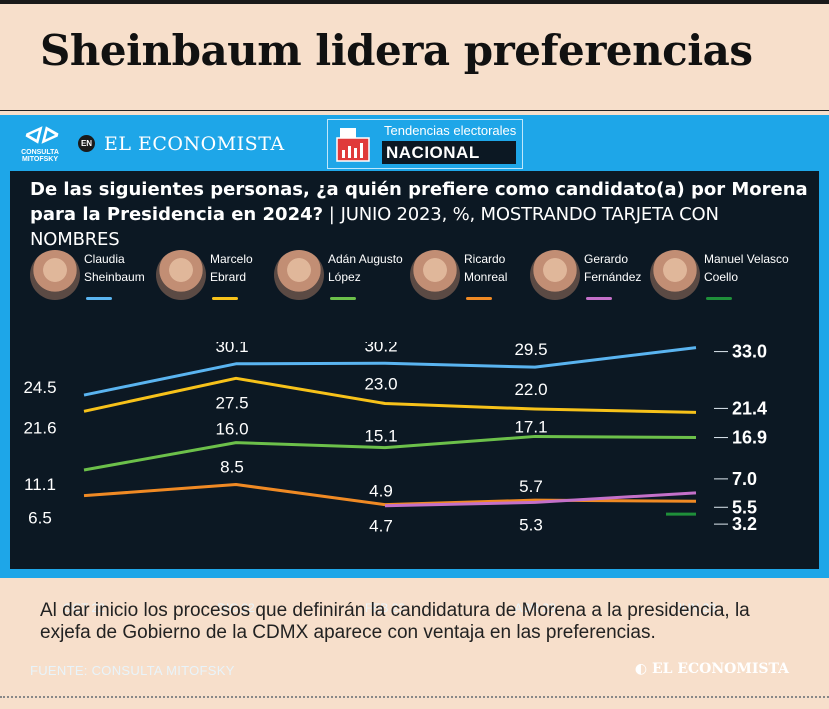 Image resolution: width=829 pixels, height=709 pixels. Describe the element at coordinates (84, 608) in the screenshot. I see `x-tick-label: OCT 22` at that location.